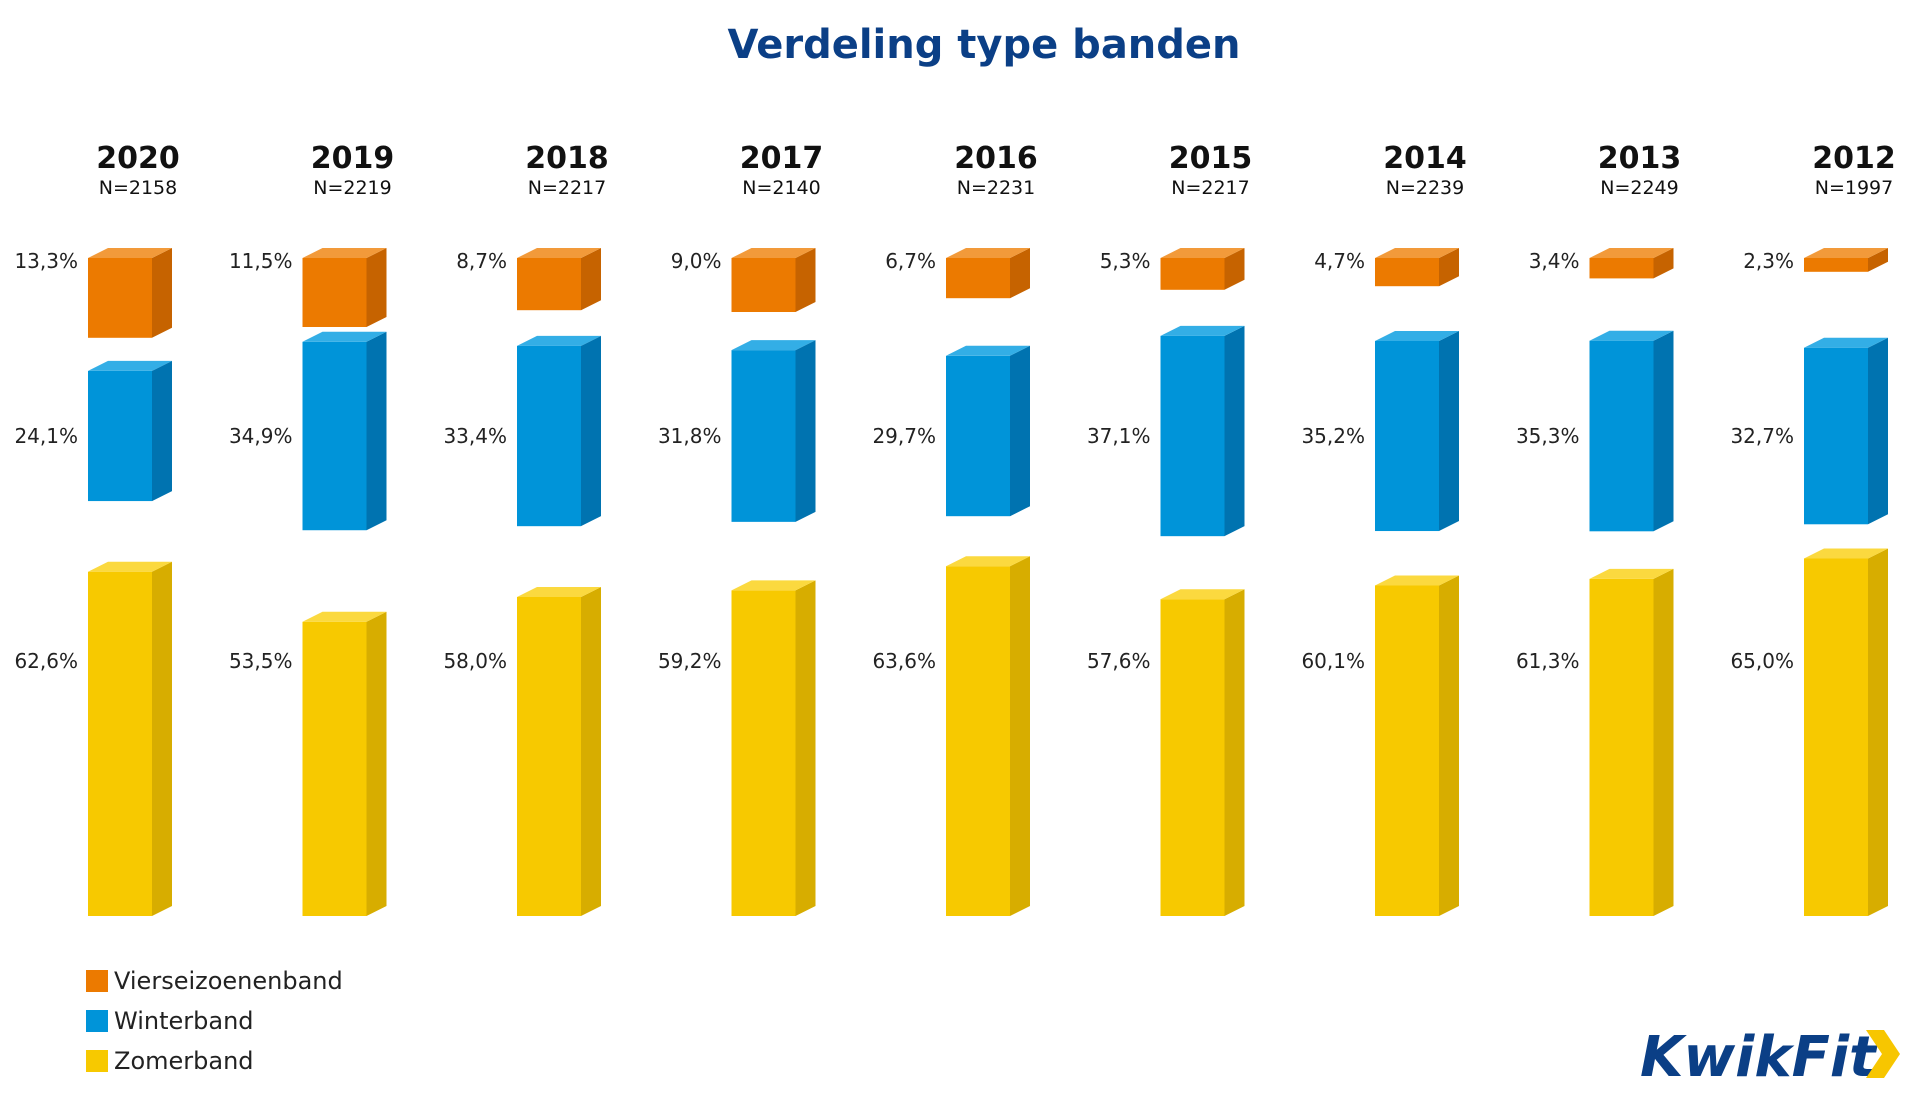  I want to click on legend-label: Winterband, so click(184, 1021).